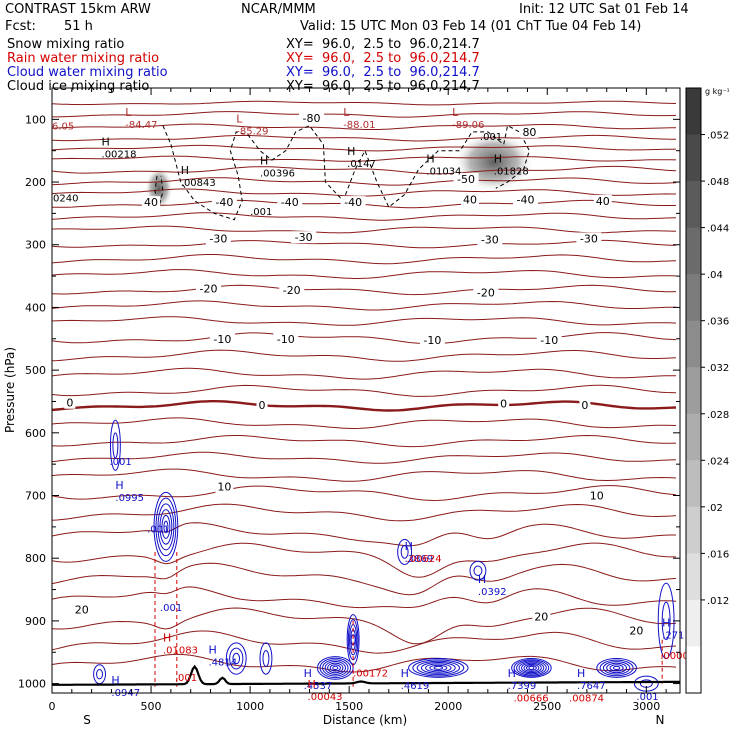 The height and width of the screenshot is (740, 740). What do you see at coordinates (408, 619) in the screenshot?
I see `rain-contour-layer` at bounding box center [408, 619].